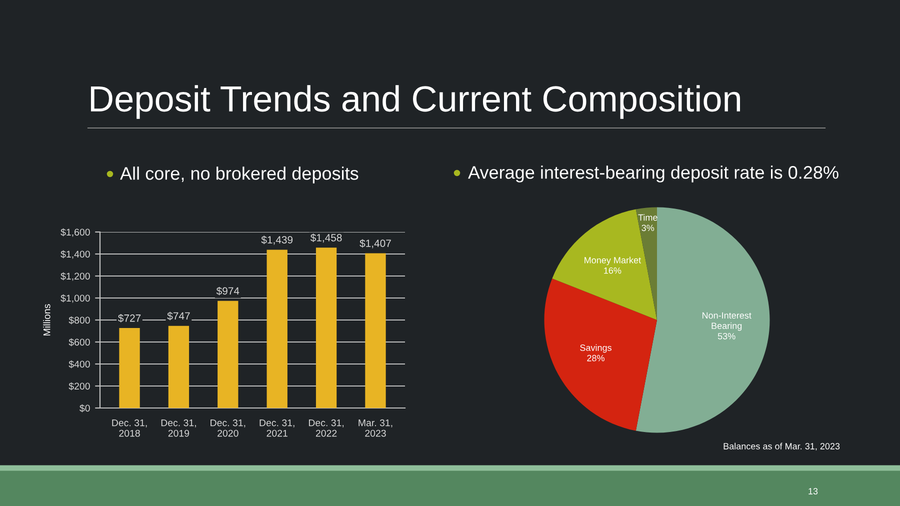  What do you see at coordinates (79, 342) in the screenshot?
I see `y-tick-label: $600` at bounding box center [79, 342].